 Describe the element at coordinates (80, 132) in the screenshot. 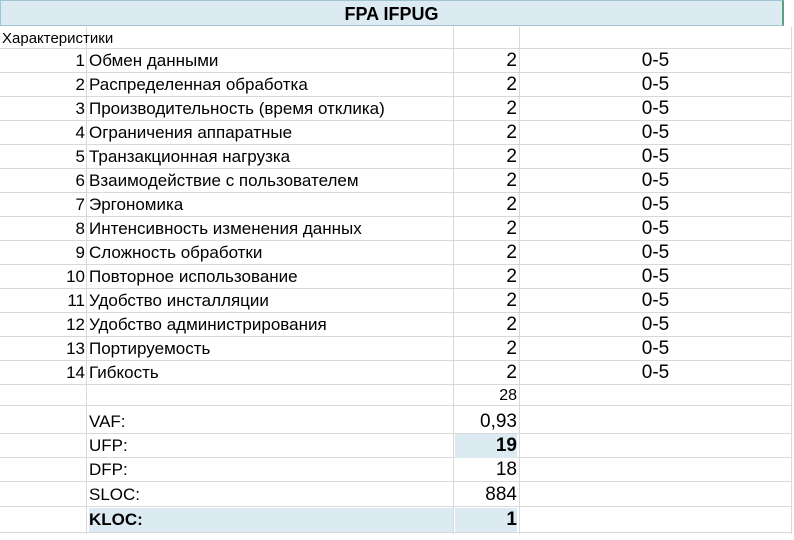

I see `row-number: 4` at that location.